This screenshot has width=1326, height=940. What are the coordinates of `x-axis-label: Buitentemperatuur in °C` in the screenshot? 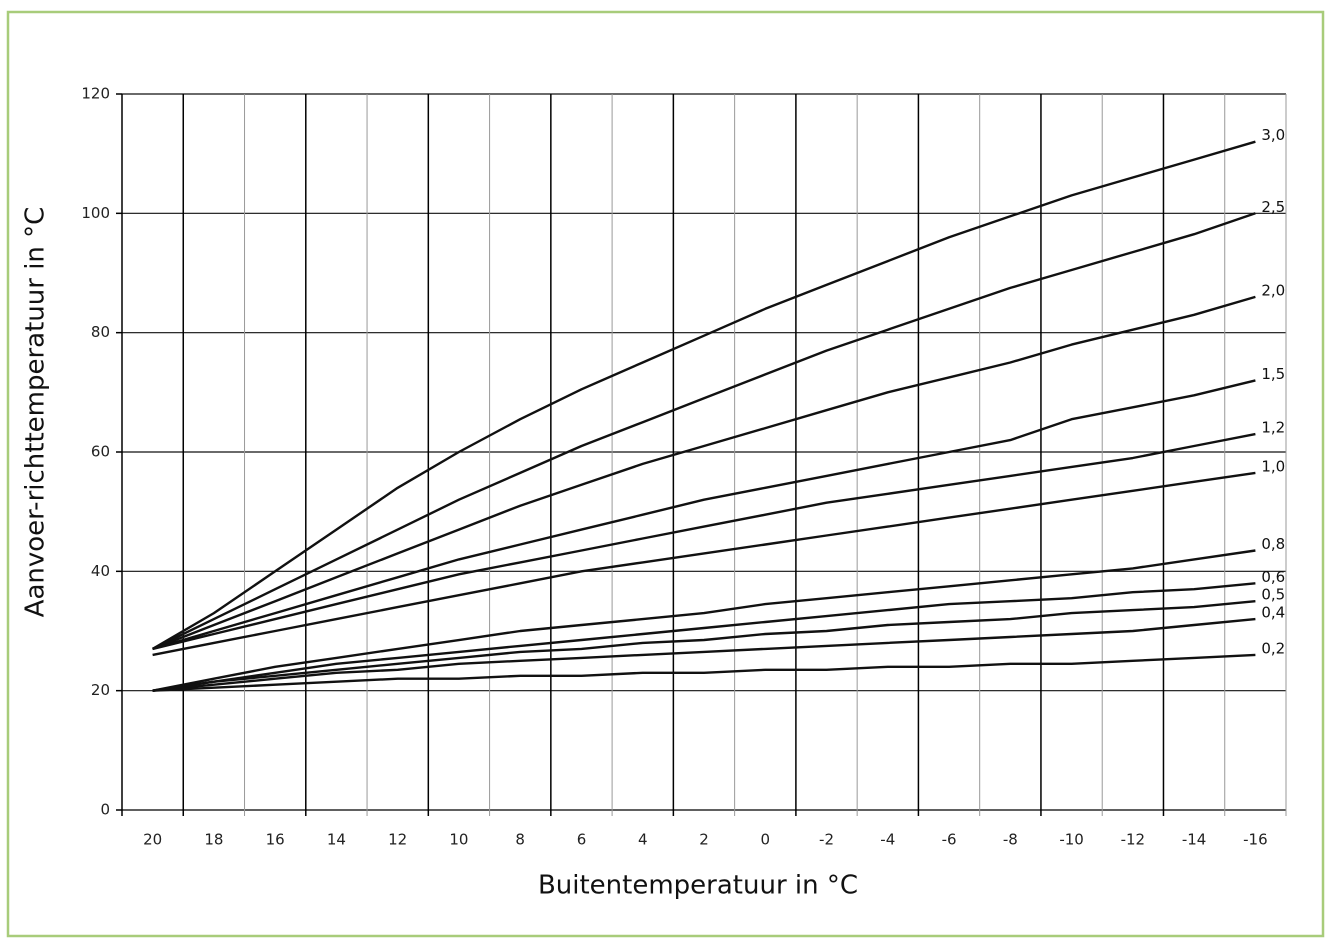 It's located at (698, 886).